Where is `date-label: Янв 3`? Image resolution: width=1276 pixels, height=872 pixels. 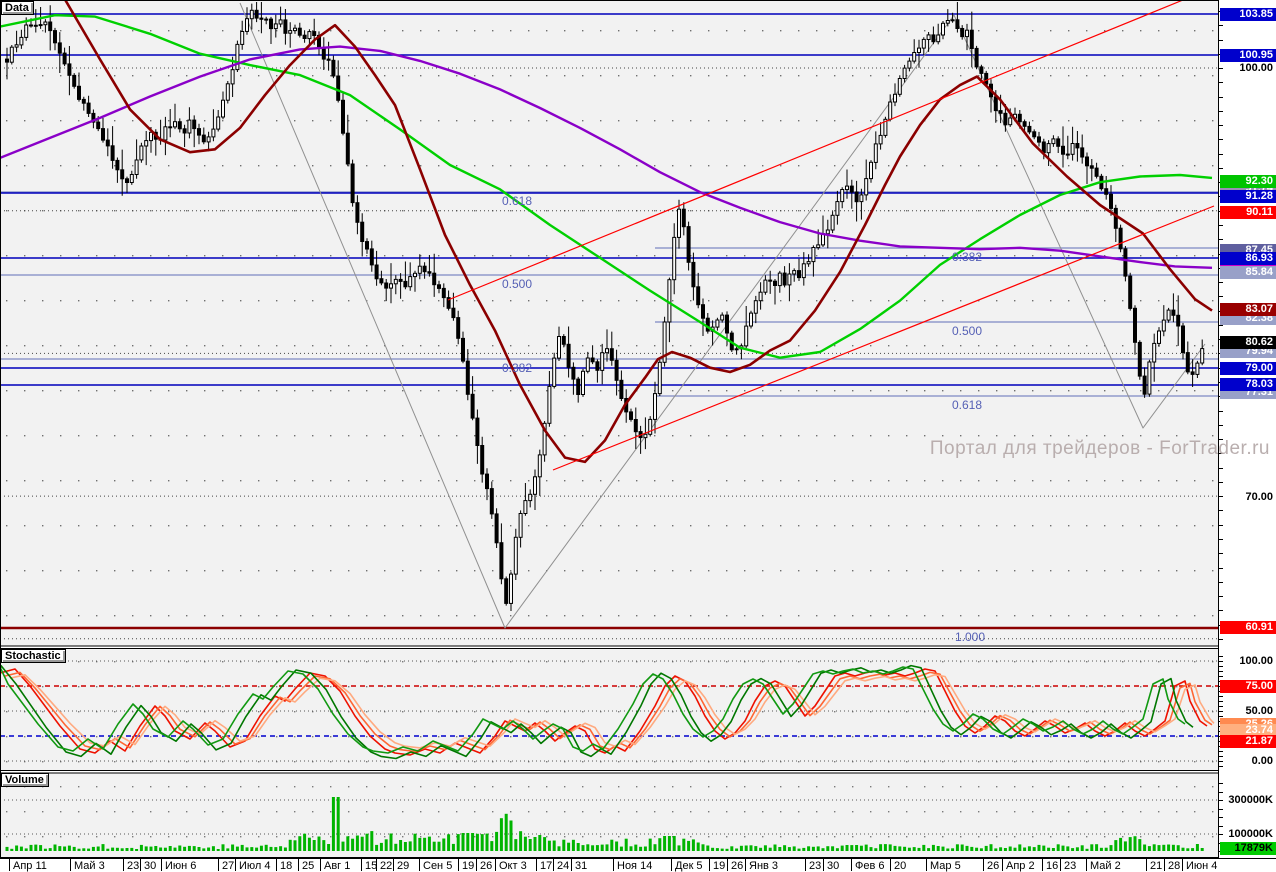
date-label: Янв 3 is located at coordinates (764, 866).